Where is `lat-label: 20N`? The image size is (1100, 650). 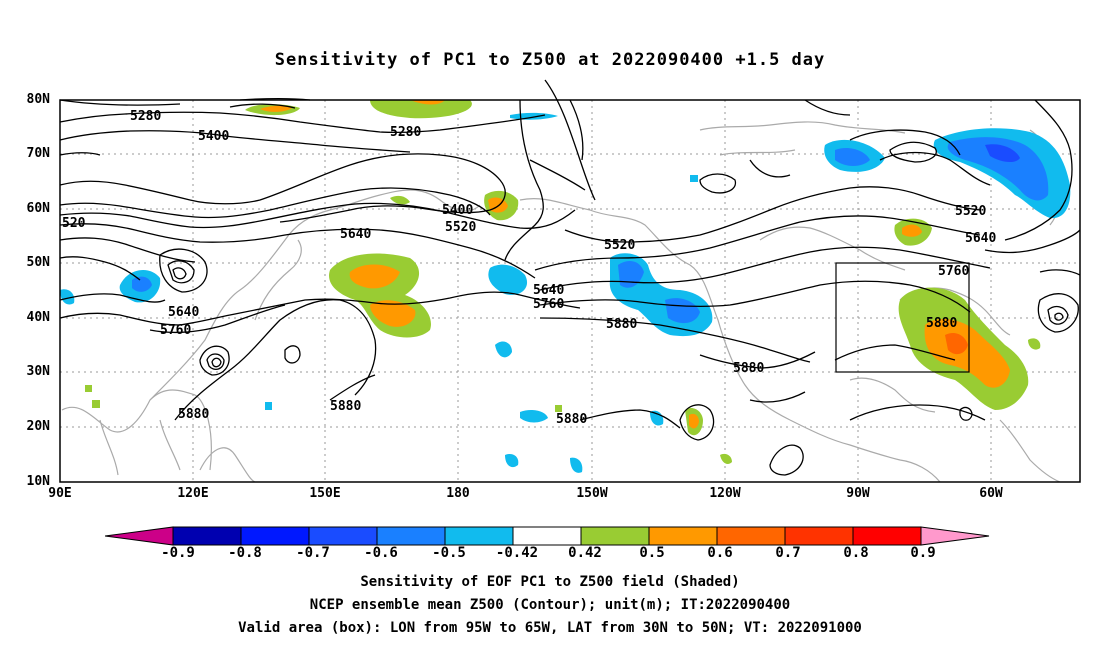 lat-label: 20N is located at coordinates (38, 426).